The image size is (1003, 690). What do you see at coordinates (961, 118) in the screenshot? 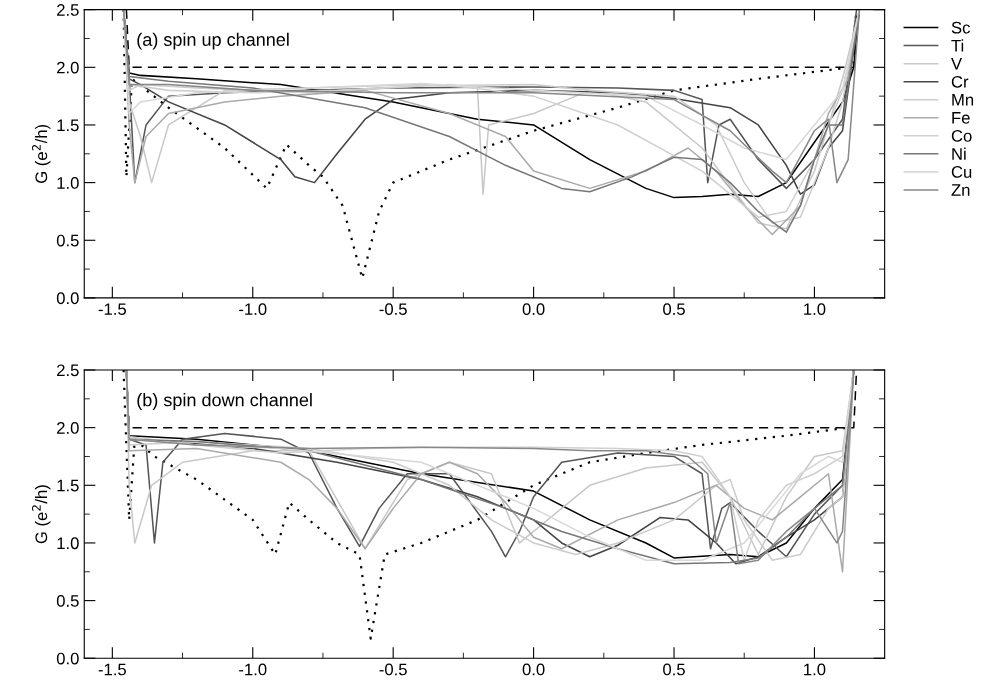
I see `legend-label: Fe` at bounding box center [961, 118].